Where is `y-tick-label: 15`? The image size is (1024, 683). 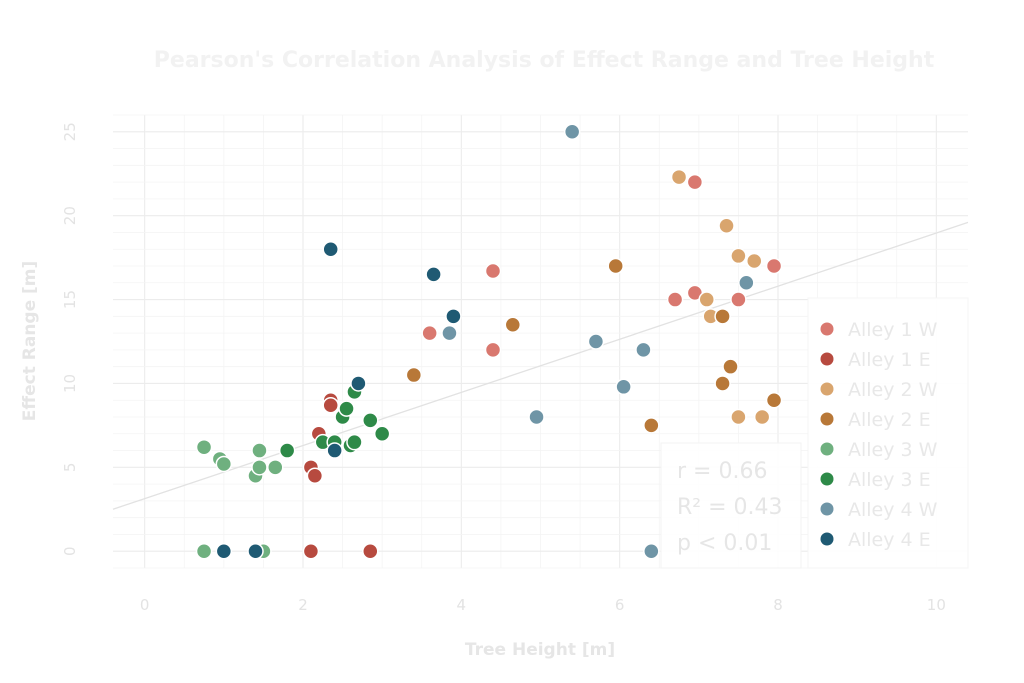
y-tick-label: 15 is located at coordinates (70, 299).